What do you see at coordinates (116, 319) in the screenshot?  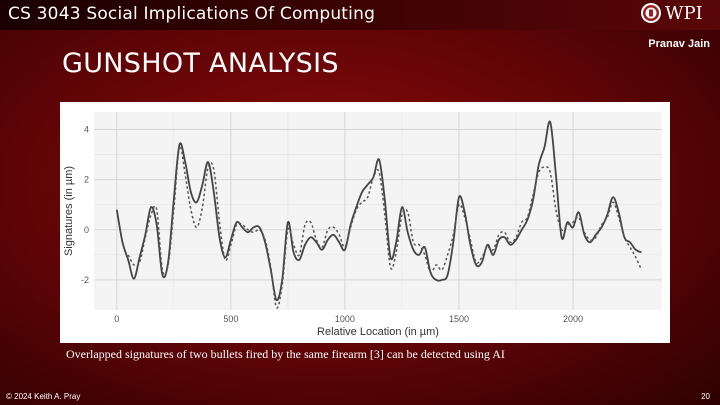 I see `x-tick-label: 0` at bounding box center [116, 319].